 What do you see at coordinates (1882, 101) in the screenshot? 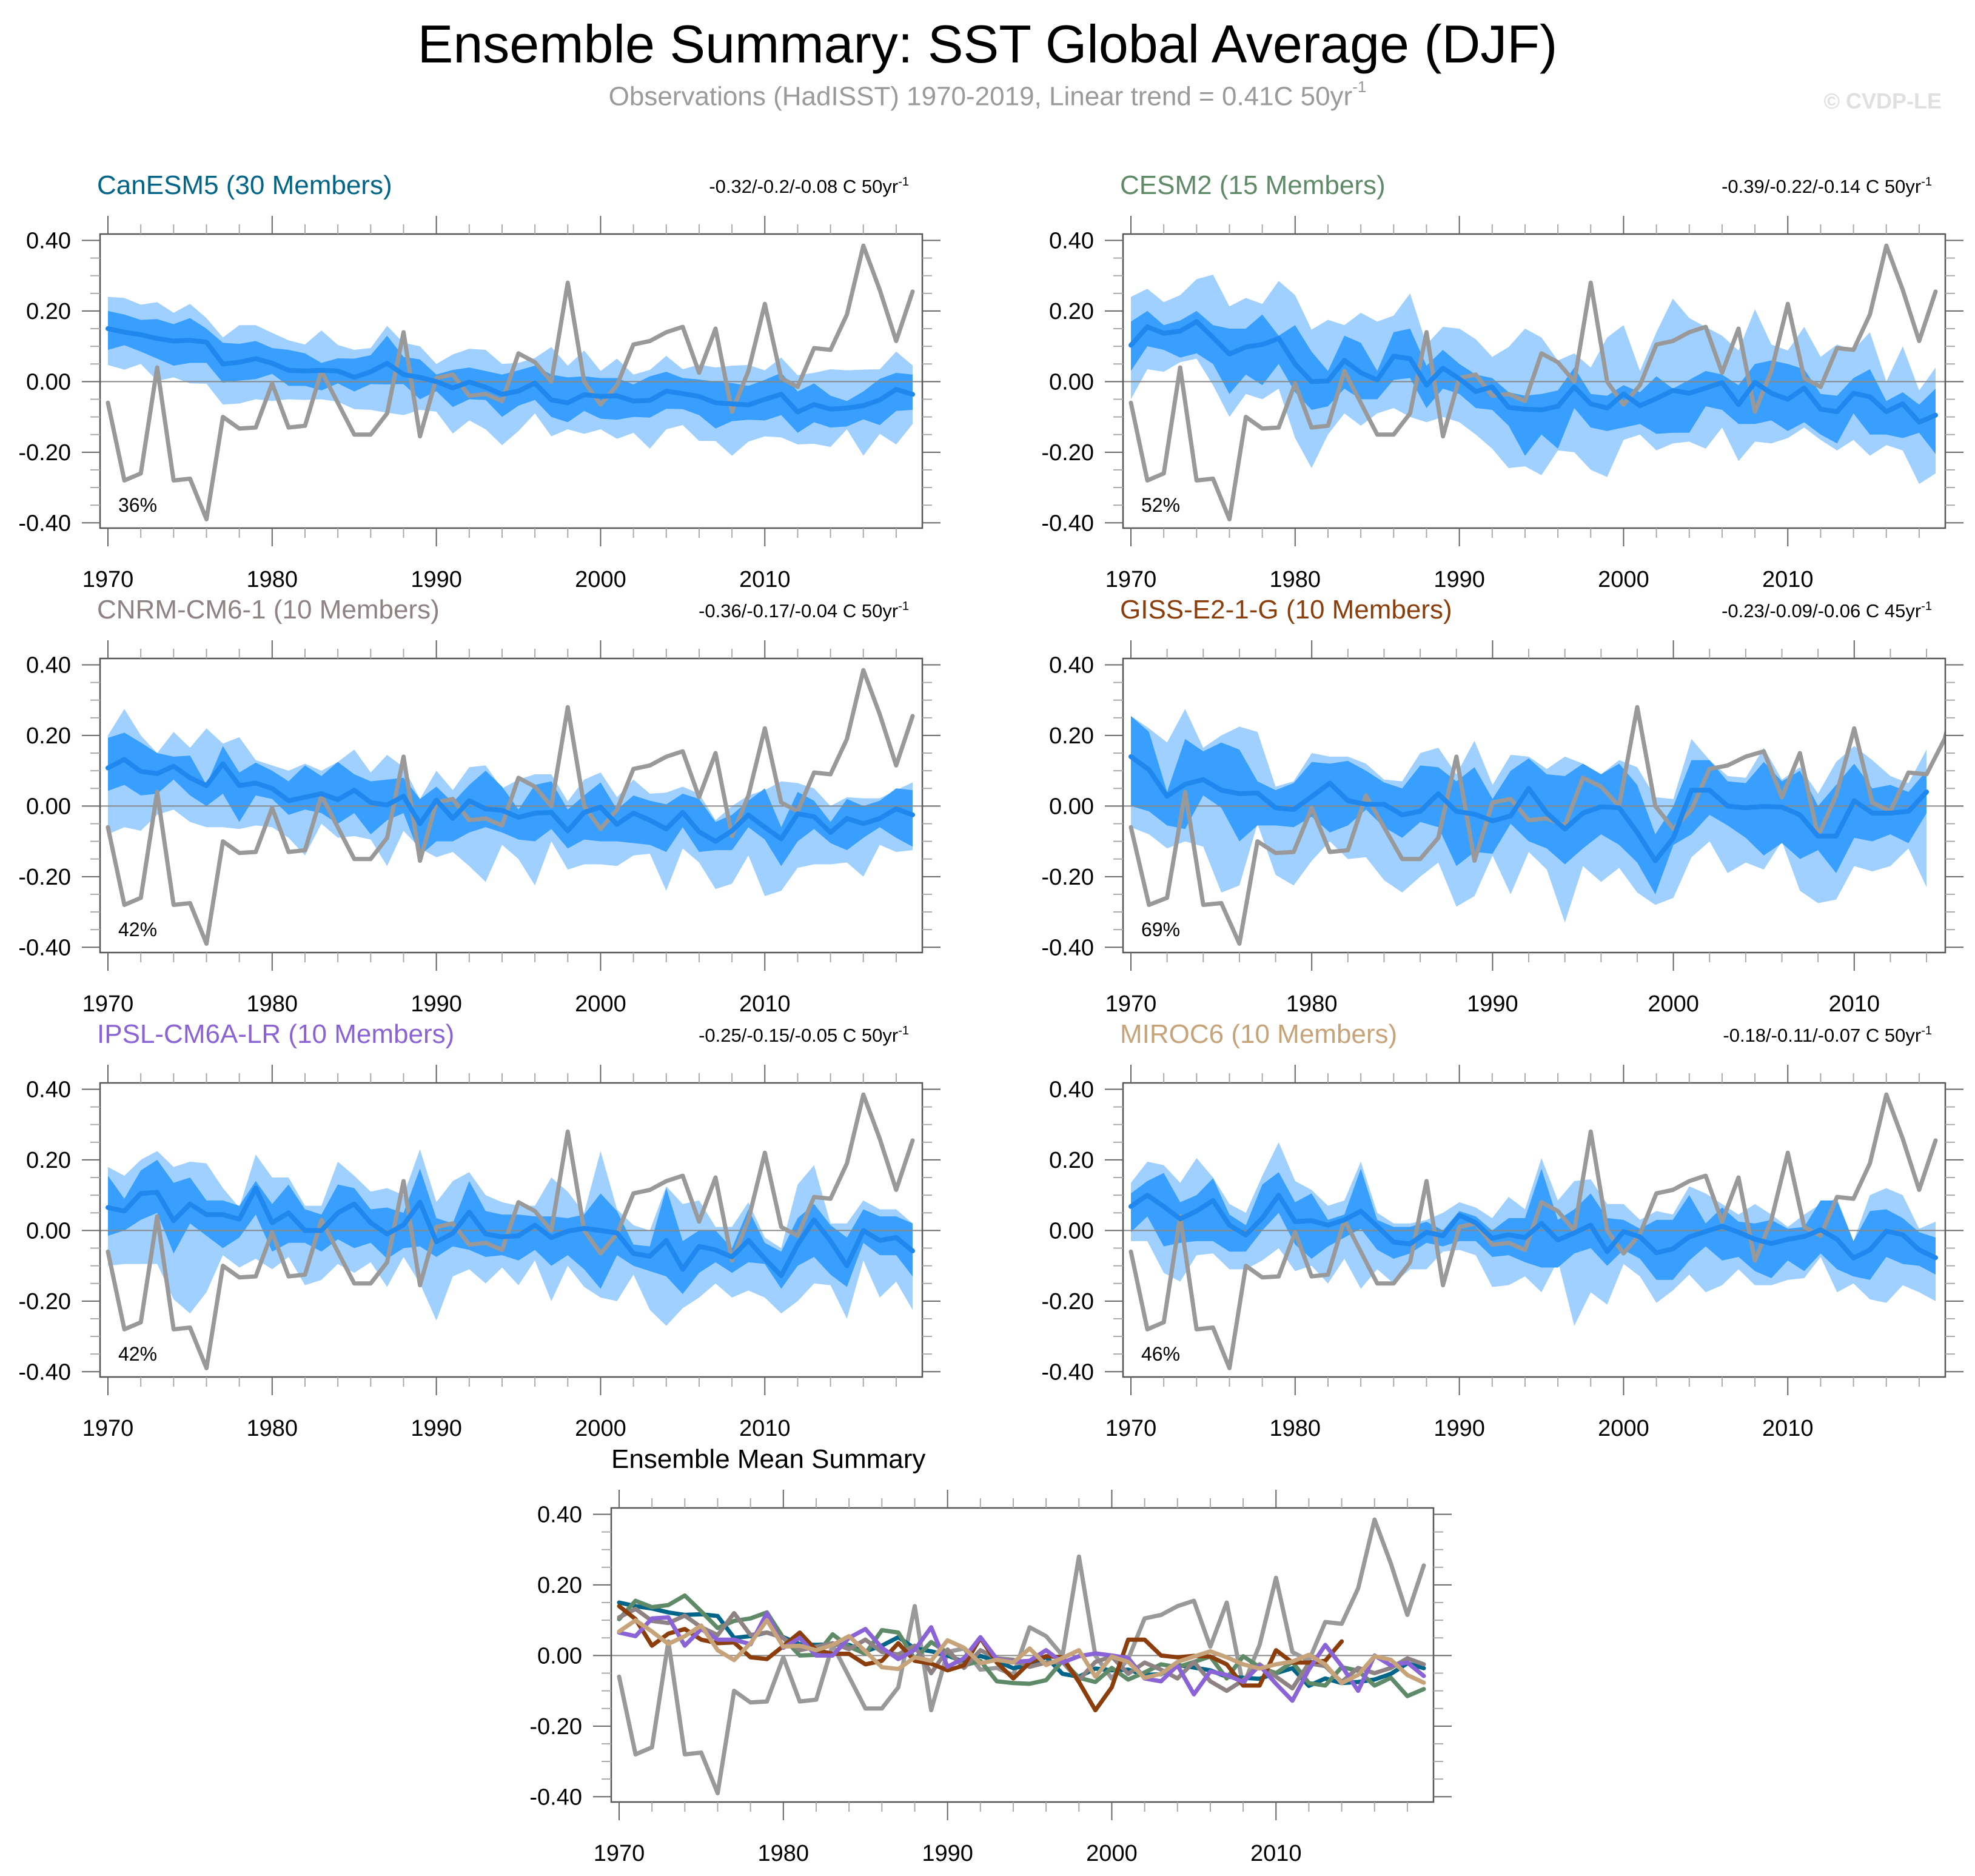
I see `watermark: © CVDP-LE` at bounding box center [1882, 101].